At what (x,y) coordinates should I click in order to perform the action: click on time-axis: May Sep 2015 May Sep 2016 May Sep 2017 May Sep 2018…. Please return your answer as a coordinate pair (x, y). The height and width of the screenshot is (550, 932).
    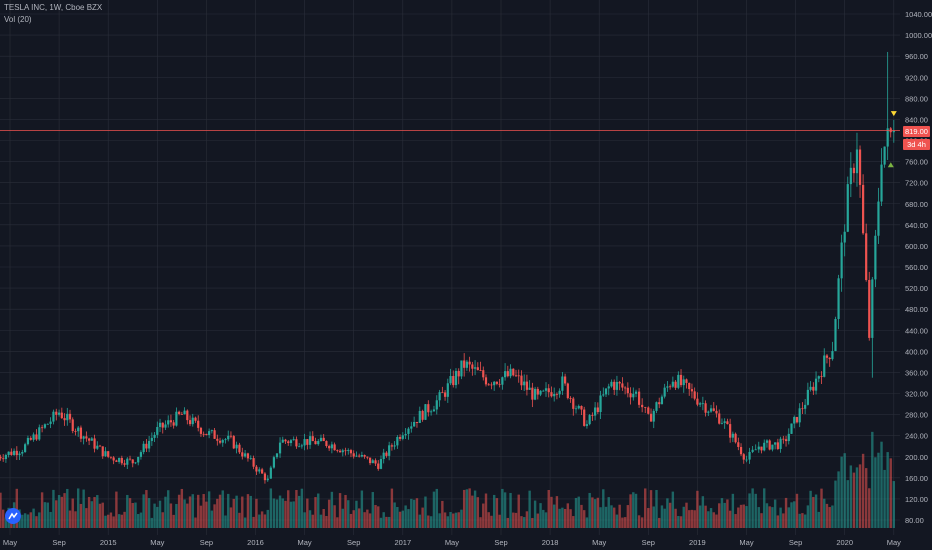
    Looking at the image, I should click on (452, 542).